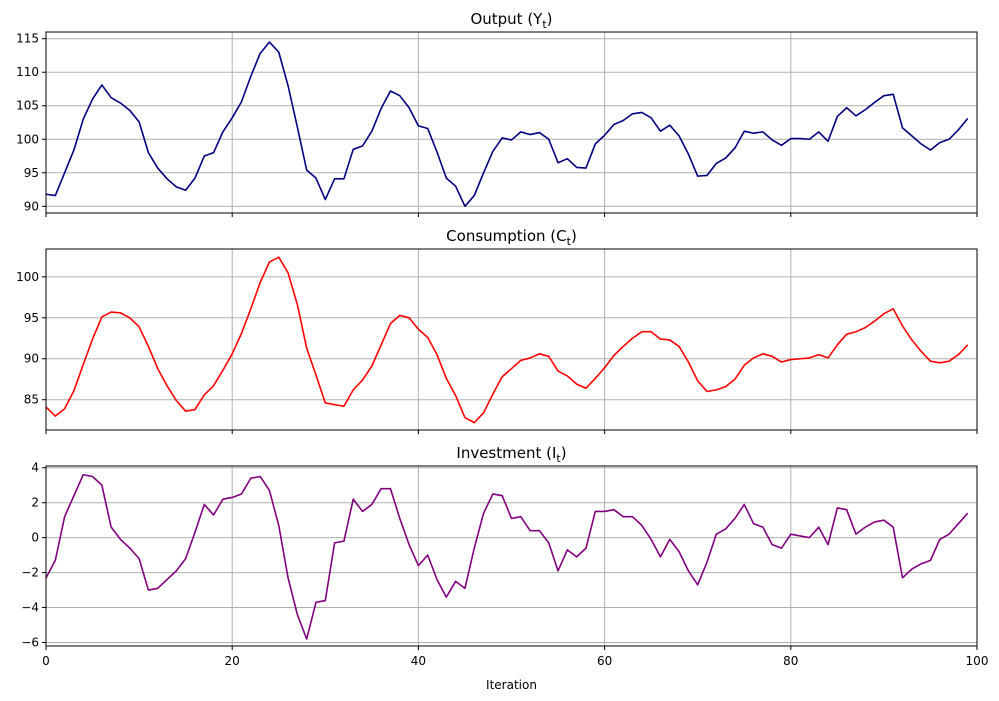  Describe the element at coordinates (35, 468) in the screenshot. I see `investment-y-tick-label-5: 4` at that location.